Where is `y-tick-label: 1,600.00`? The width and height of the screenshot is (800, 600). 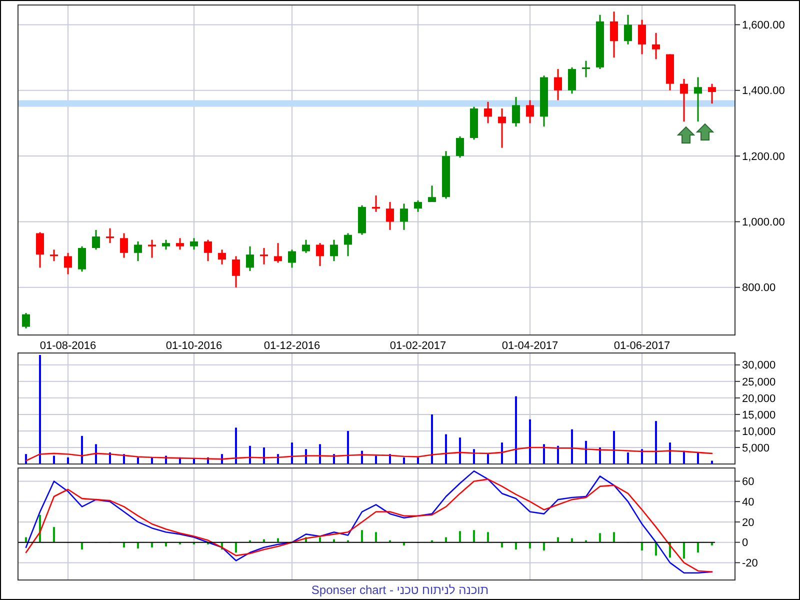
y-tick-label: 1,600.00 is located at coordinates (763, 26).